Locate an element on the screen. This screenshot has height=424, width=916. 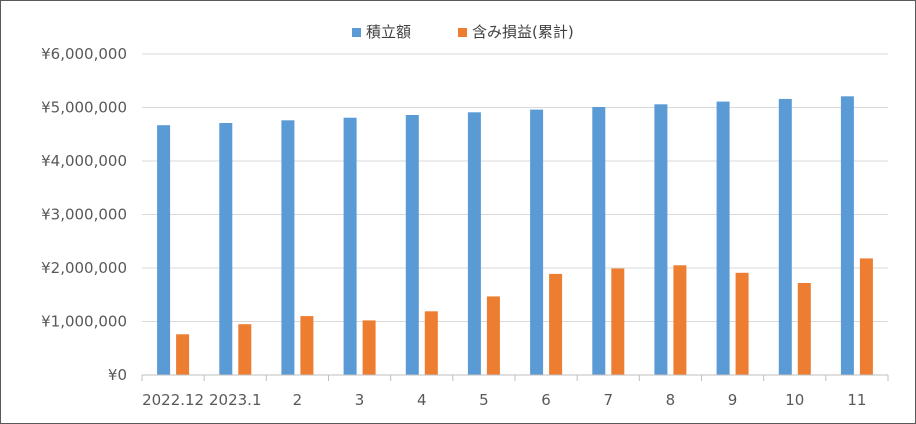
x-tick-label: 6 is located at coordinates (546, 400).